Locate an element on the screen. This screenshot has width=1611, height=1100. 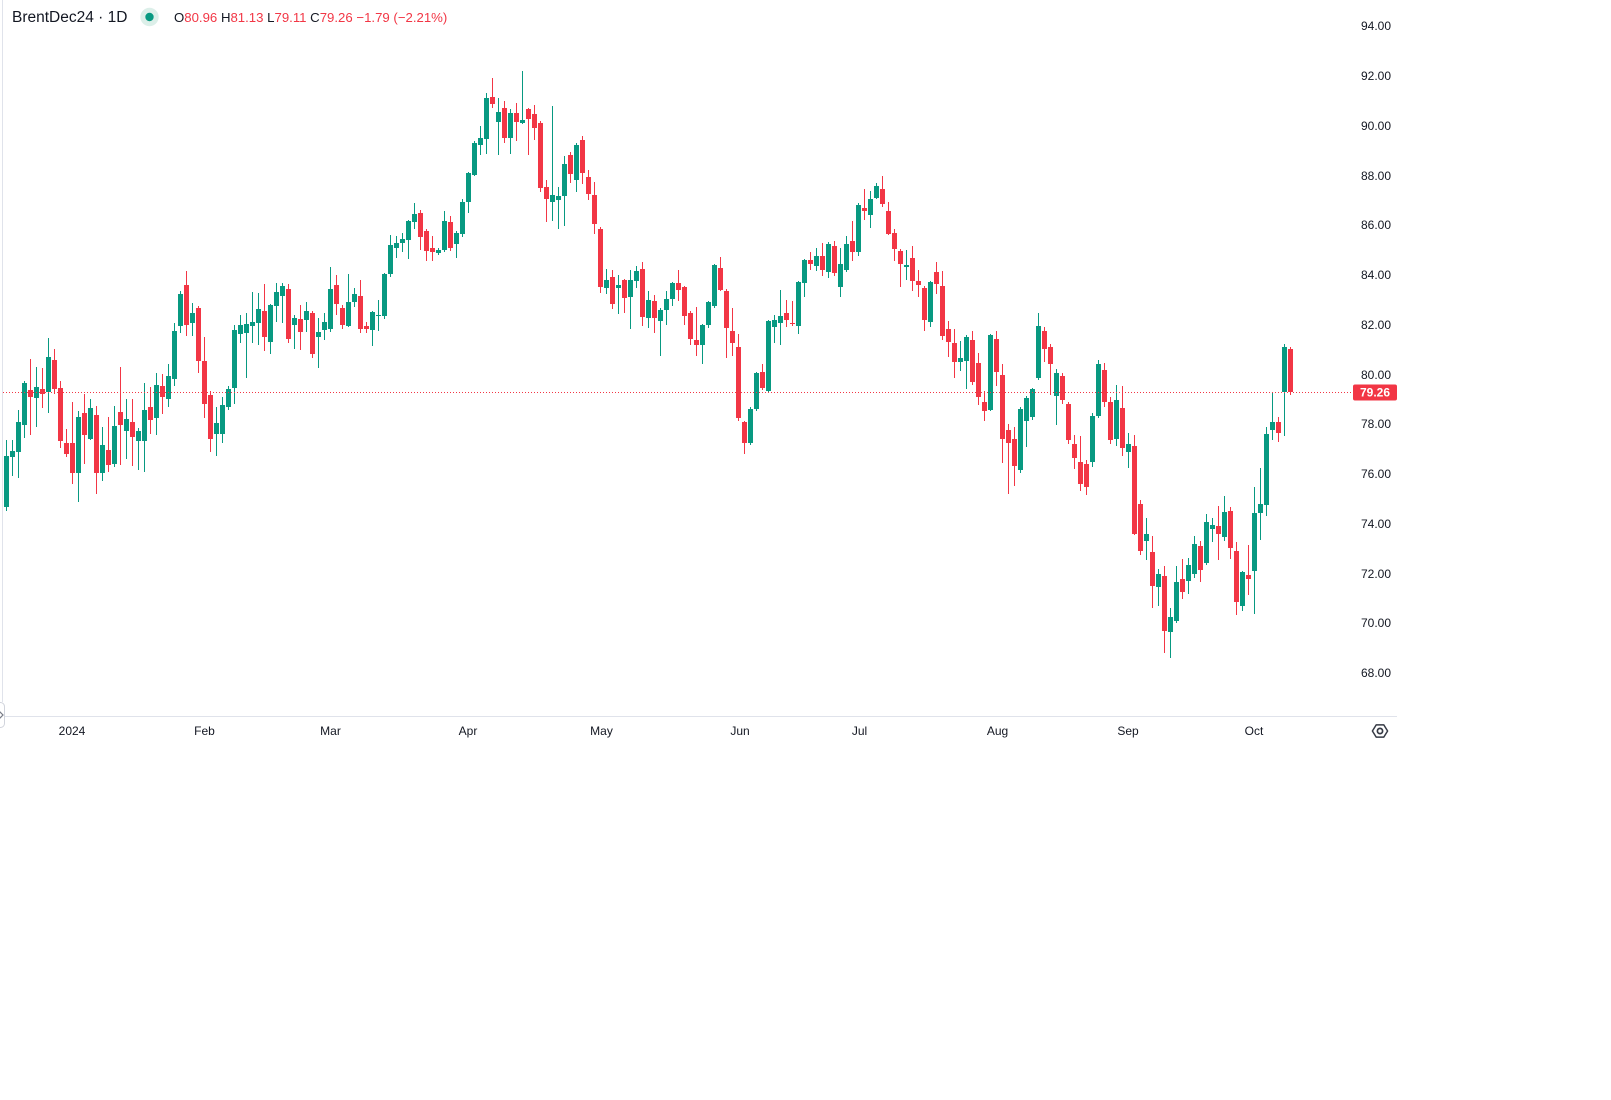
svg-text: 79.26 is located at coordinates (1375, 393).